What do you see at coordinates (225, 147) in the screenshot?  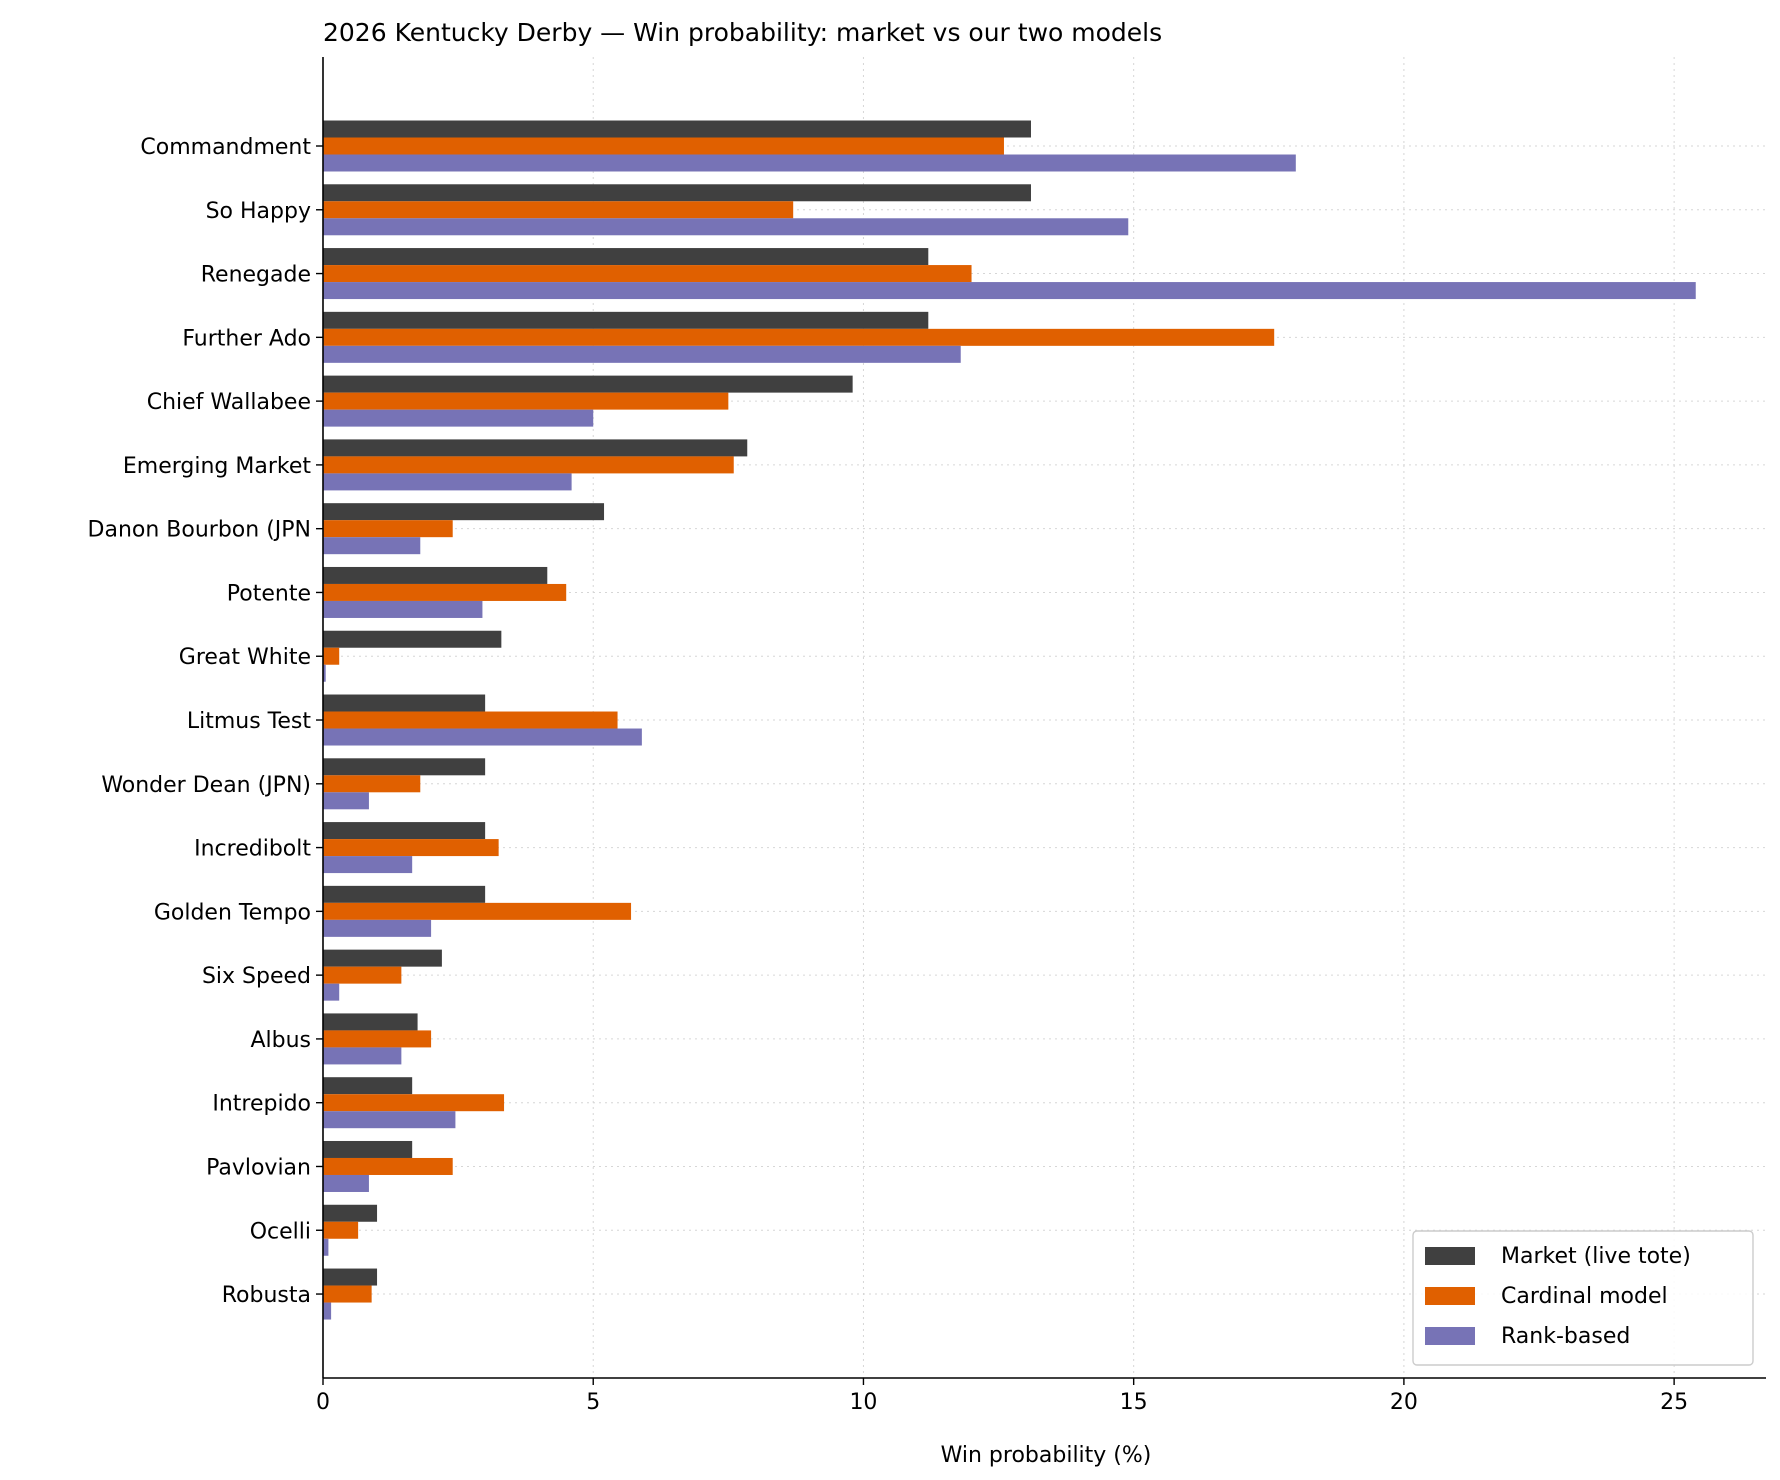 I see `y-tick-label: Commandment` at bounding box center [225, 147].